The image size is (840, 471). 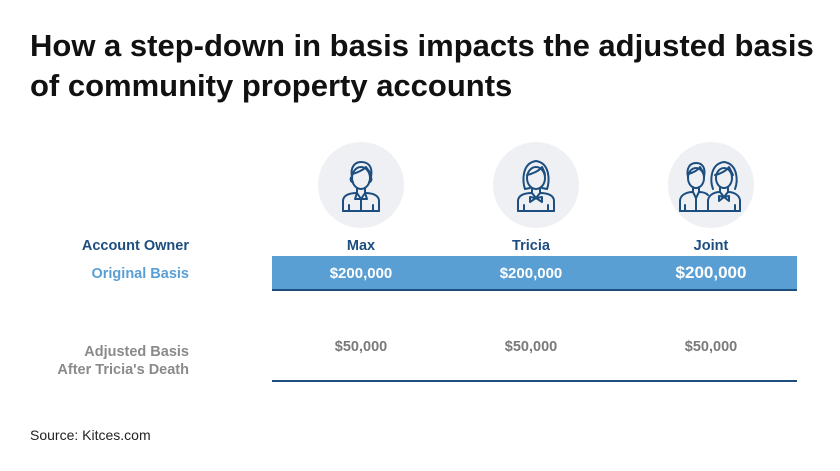 I want to click on avatar-joint, so click(x=711, y=185).